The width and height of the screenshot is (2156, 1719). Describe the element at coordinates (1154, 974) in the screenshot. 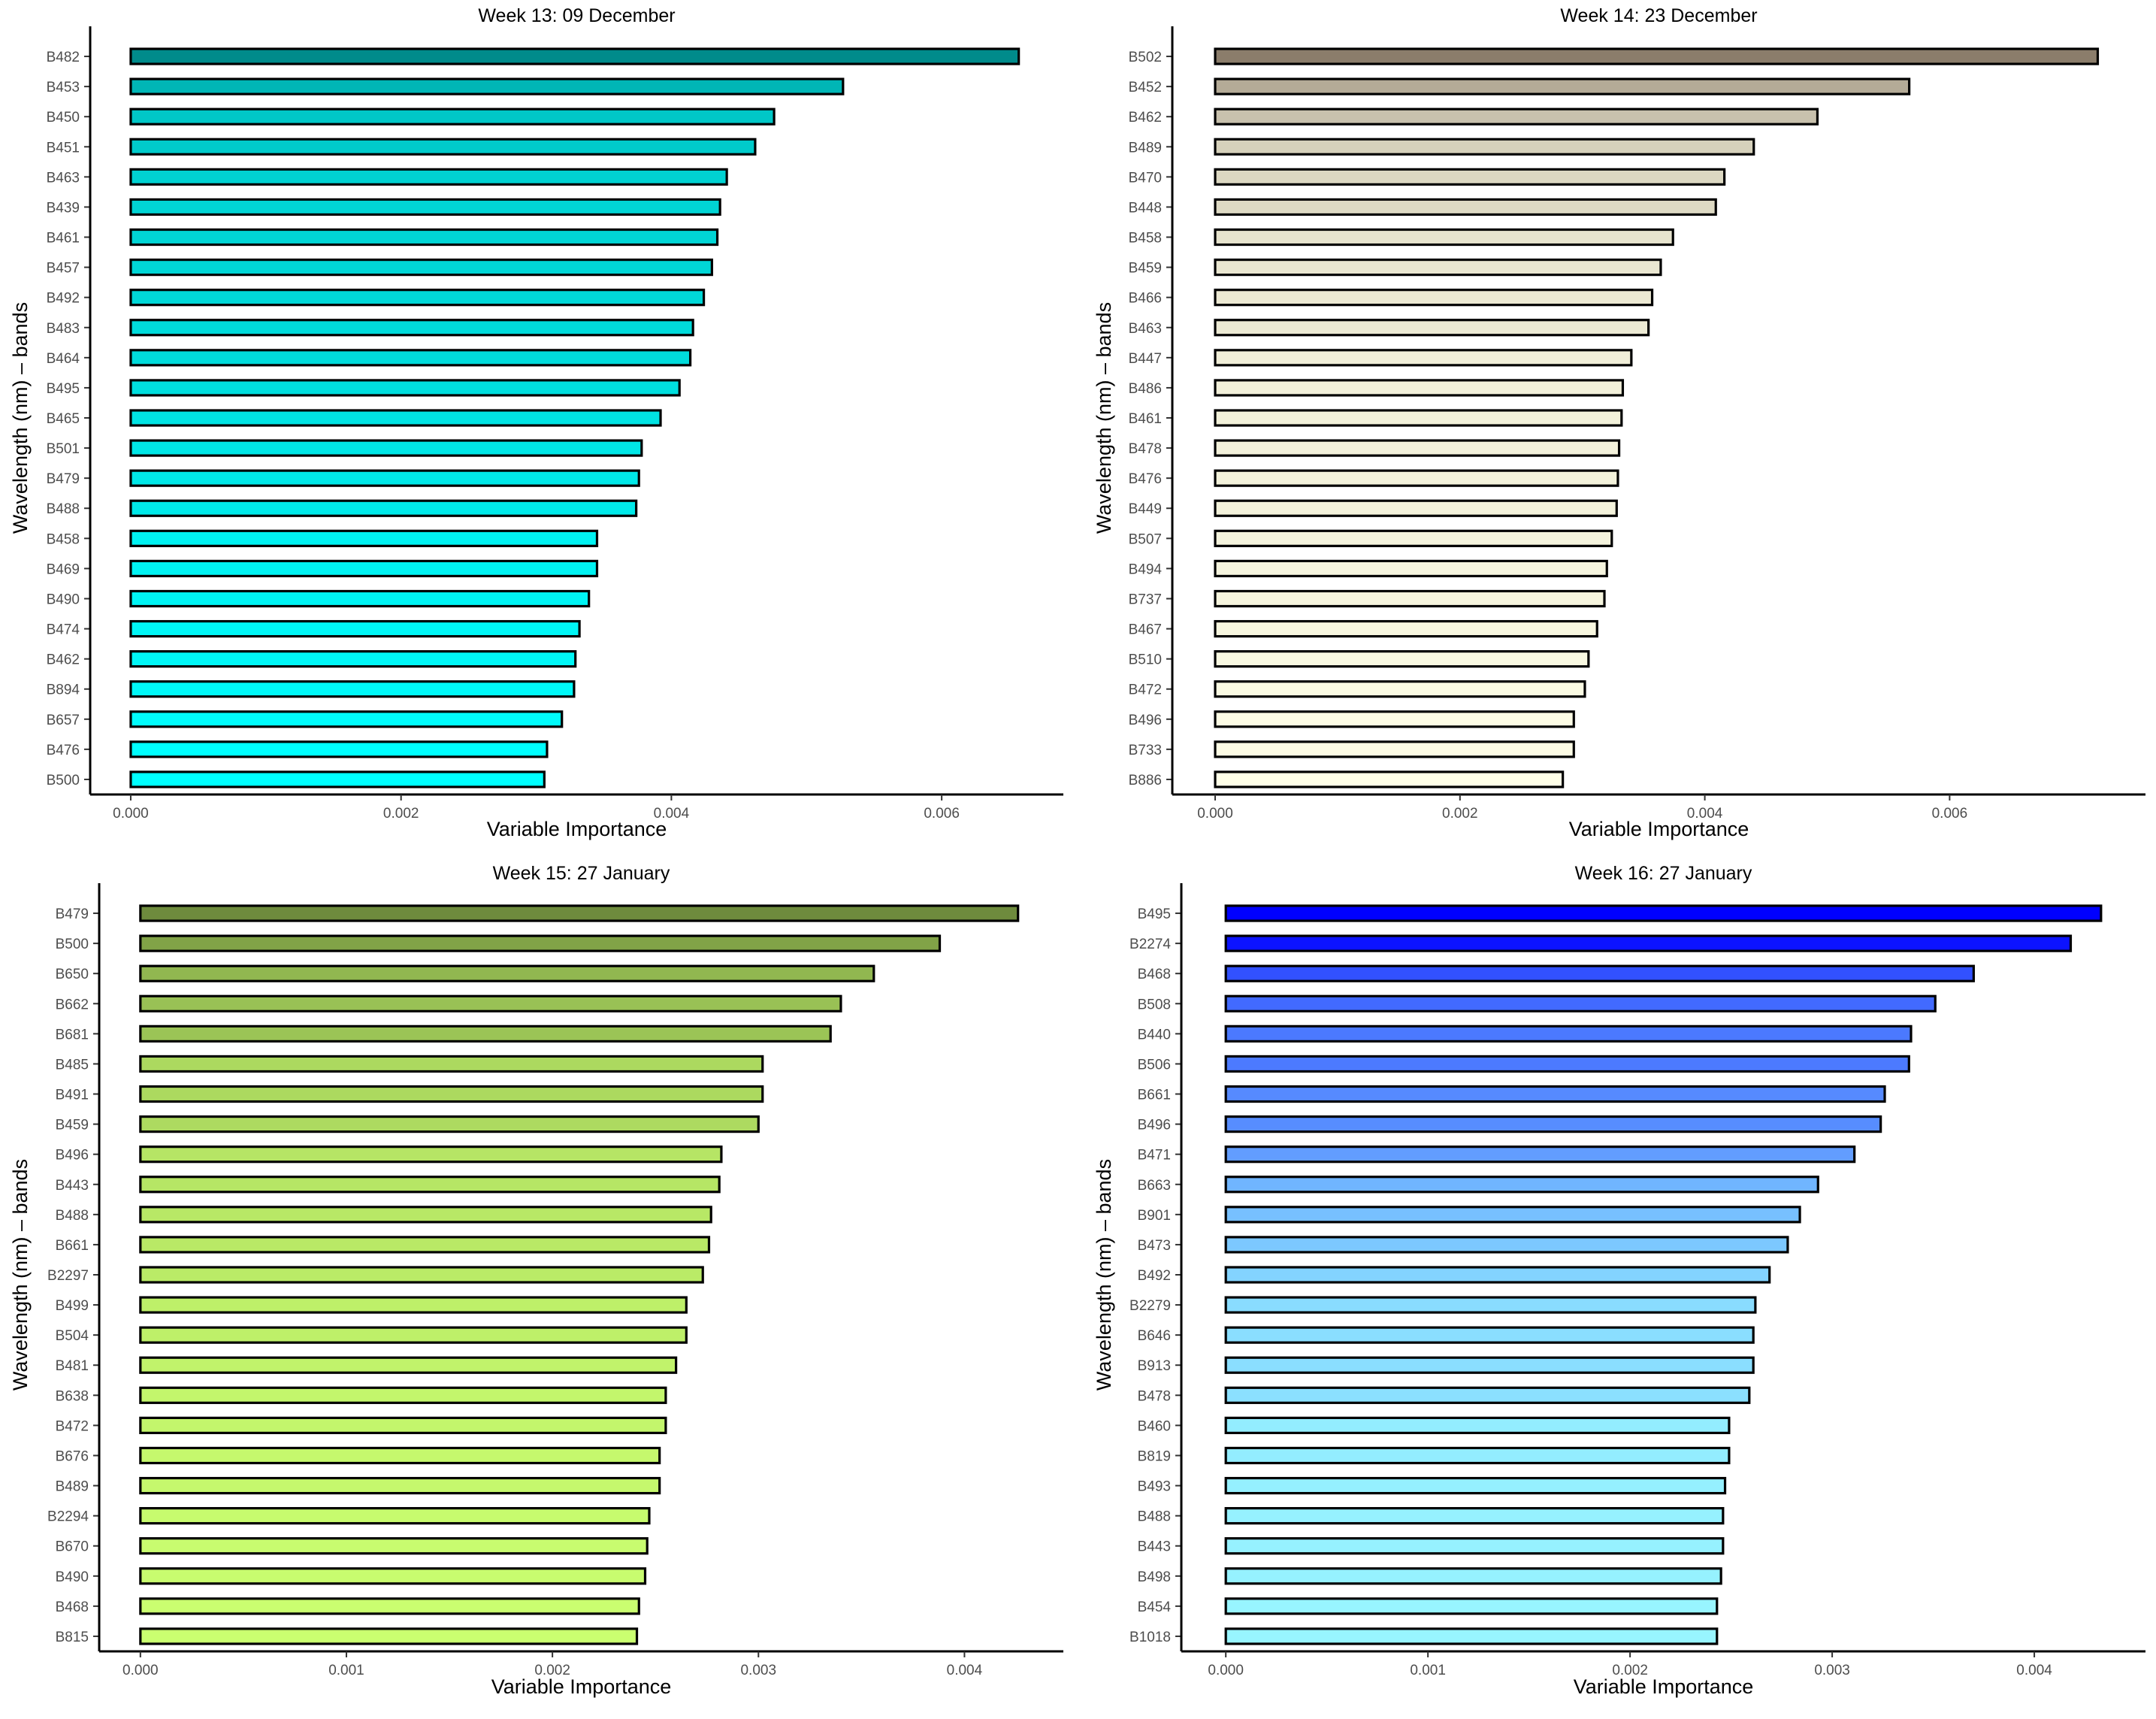

I see `y-tick-label: B468` at that location.